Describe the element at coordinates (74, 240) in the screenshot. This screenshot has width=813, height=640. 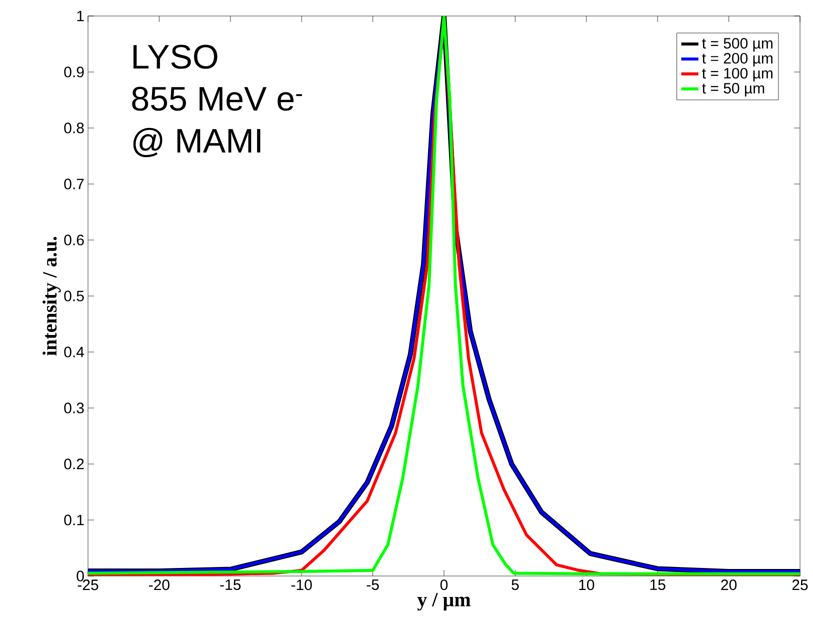
I see `y-tick-label: 0.6` at that location.